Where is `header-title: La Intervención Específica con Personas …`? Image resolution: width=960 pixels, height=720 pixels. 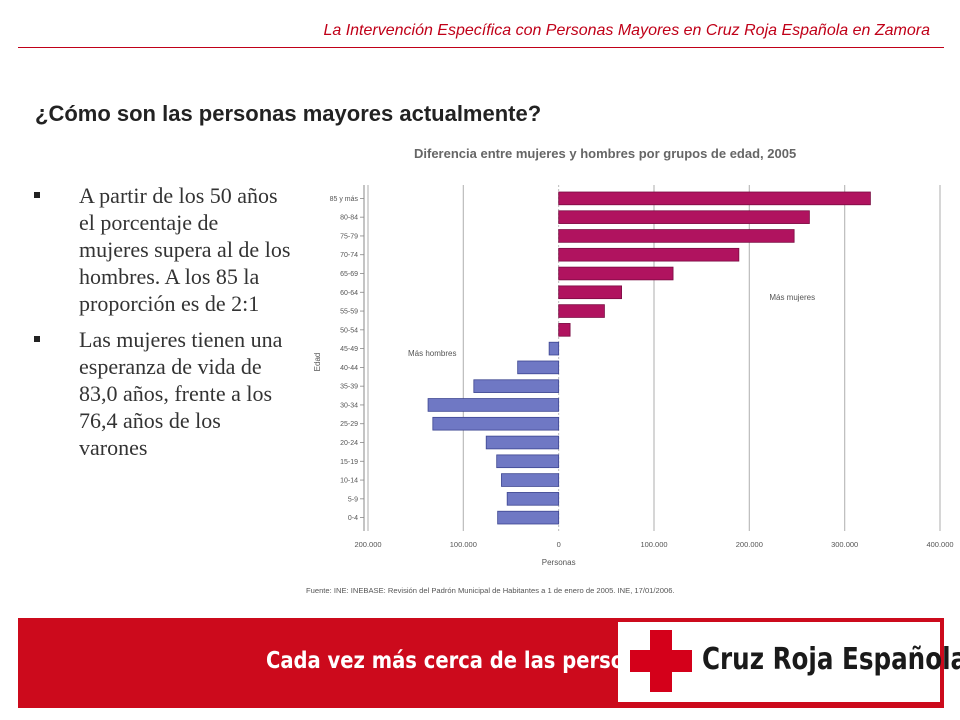 header-title: La Intervención Específica con Personas … is located at coordinates (626, 30).